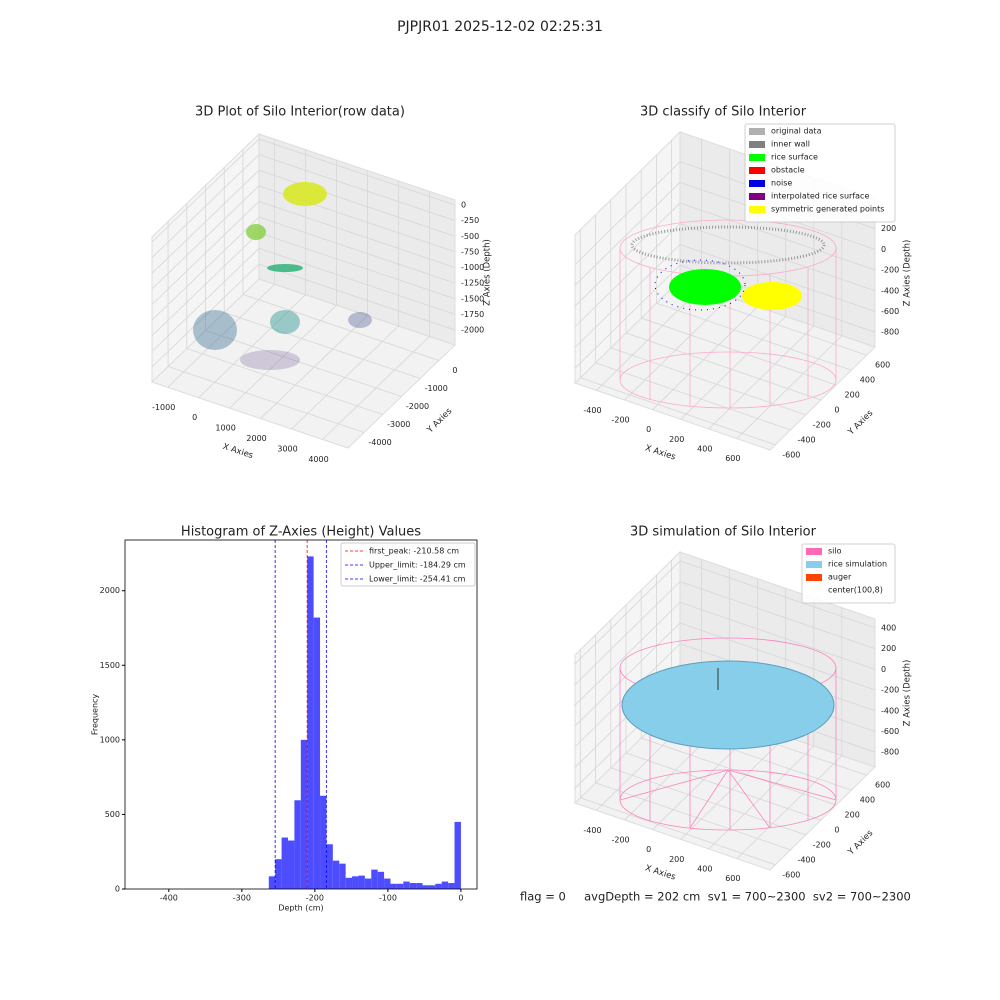 This screenshot has height=1000, width=1000. Describe the element at coordinates (112, 814) in the screenshot. I see `y-tick-label: 500` at that location.